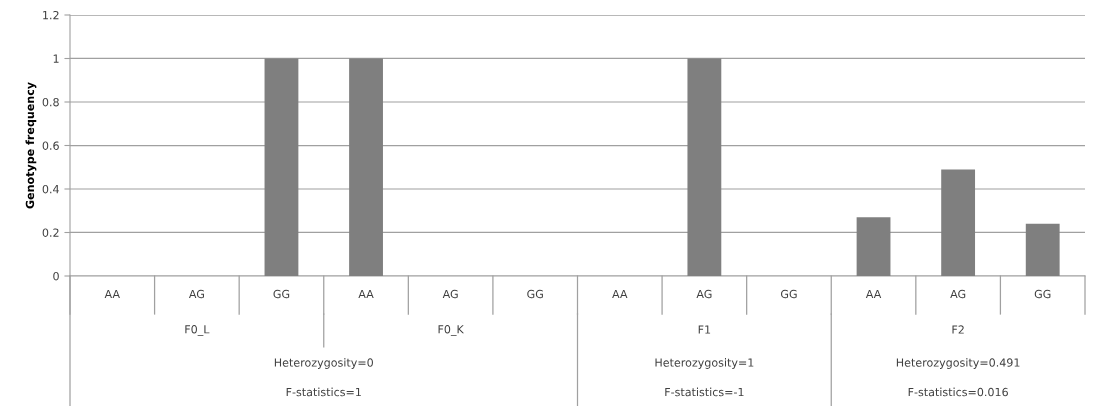  What do you see at coordinates (50, 189) in the screenshot?
I see `y-tick-label: 0.4` at bounding box center [50, 189].